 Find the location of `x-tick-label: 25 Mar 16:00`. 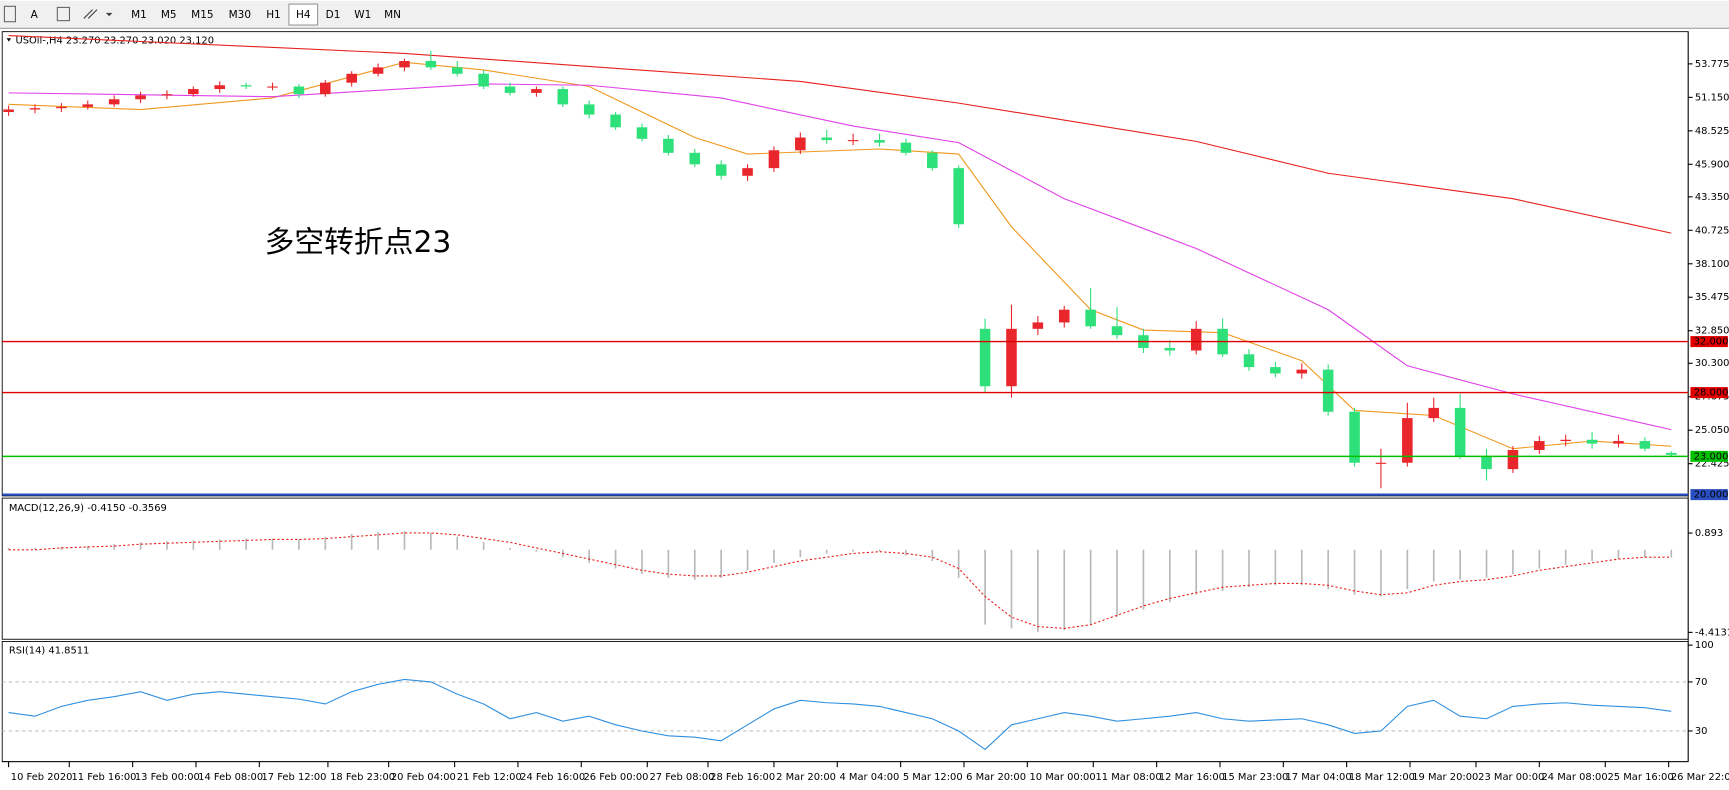

x-tick-label: 25 Mar 16:00 is located at coordinates (1640, 777).